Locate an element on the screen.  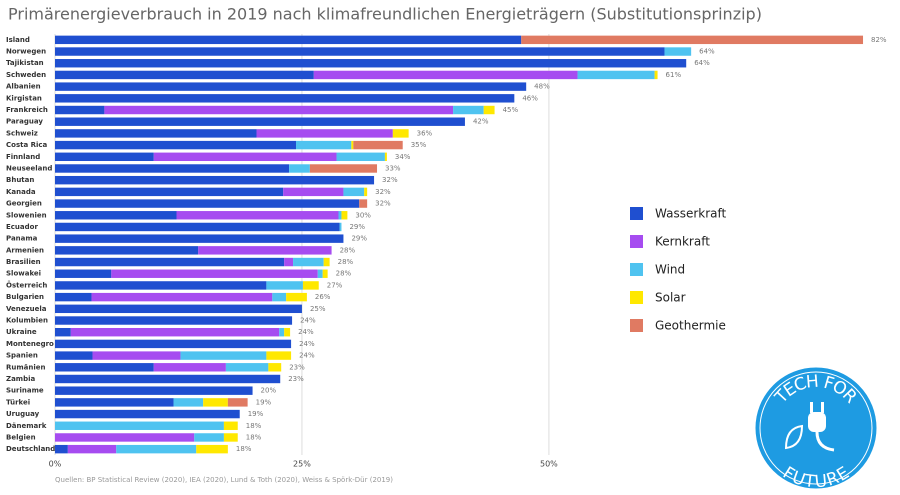
total-label: 19% is located at coordinates (264, 402).